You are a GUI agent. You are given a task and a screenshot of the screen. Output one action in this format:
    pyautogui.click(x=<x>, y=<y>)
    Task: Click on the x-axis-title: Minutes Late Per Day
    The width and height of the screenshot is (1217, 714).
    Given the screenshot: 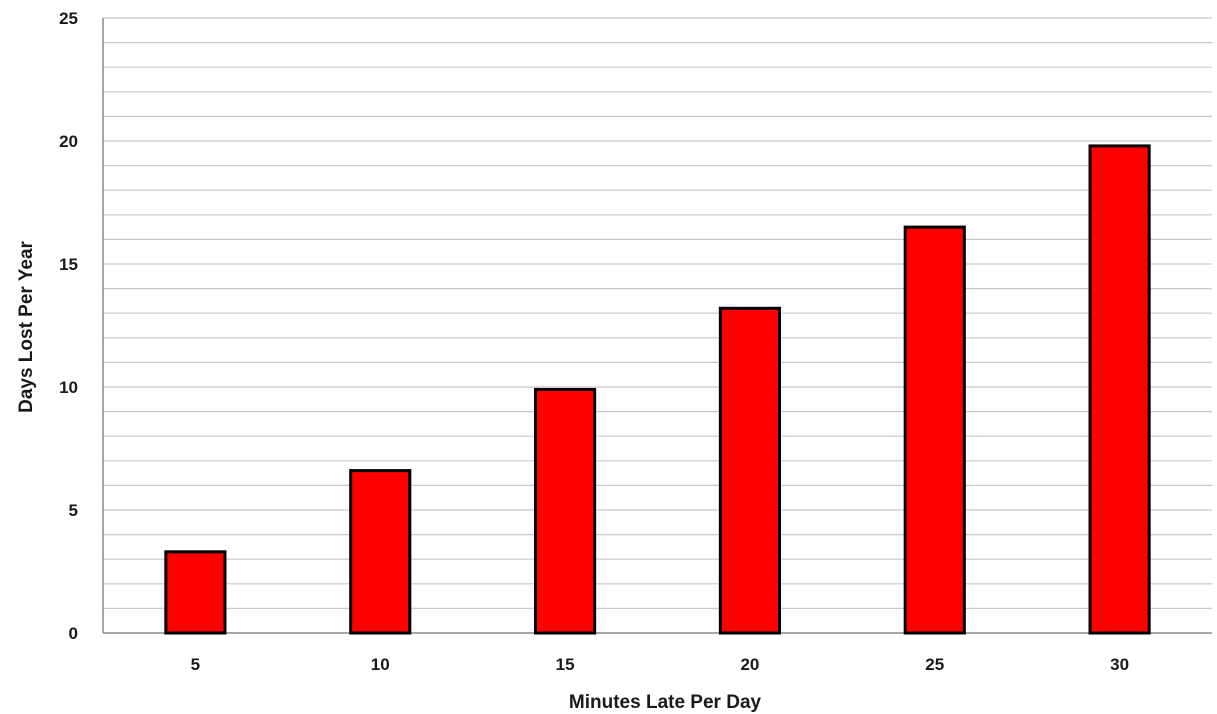 What is the action you would take?
    pyautogui.click(x=665, y=702)
    